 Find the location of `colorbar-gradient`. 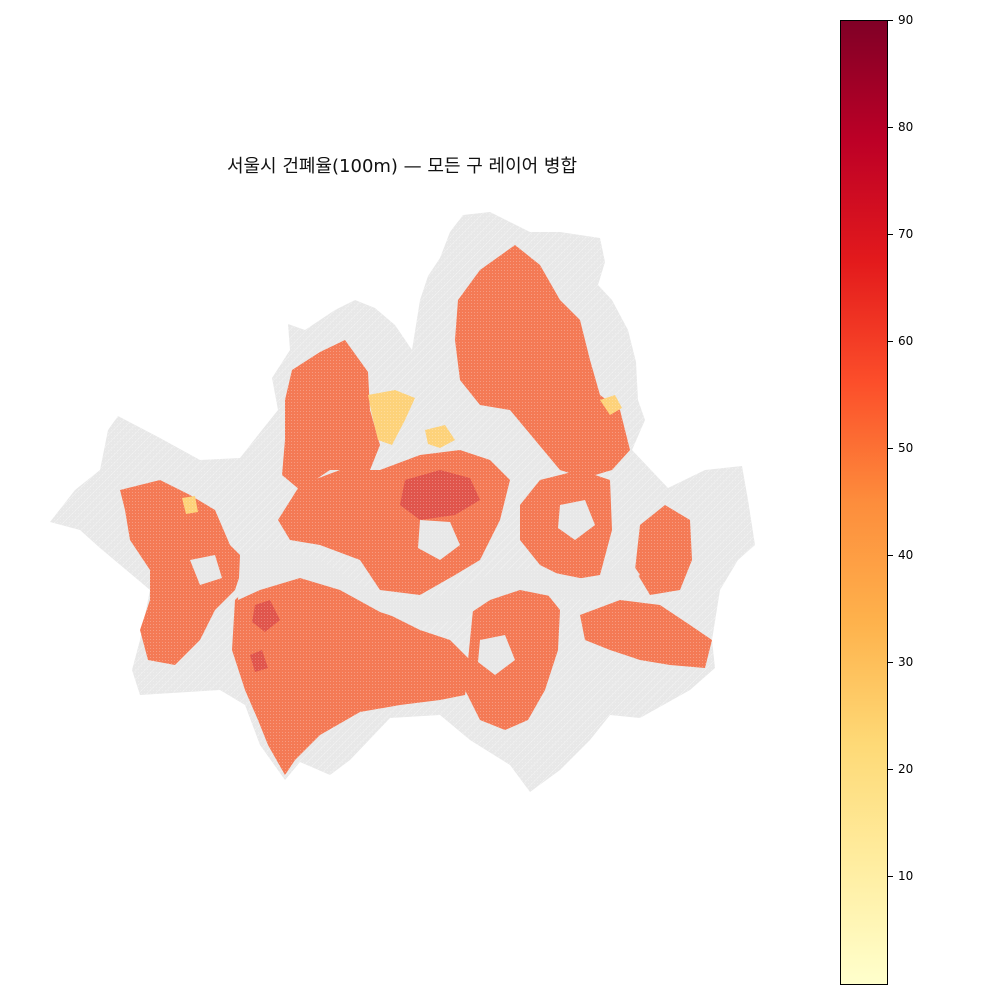

colorbar-gradient is located at coordinates (864, 502).